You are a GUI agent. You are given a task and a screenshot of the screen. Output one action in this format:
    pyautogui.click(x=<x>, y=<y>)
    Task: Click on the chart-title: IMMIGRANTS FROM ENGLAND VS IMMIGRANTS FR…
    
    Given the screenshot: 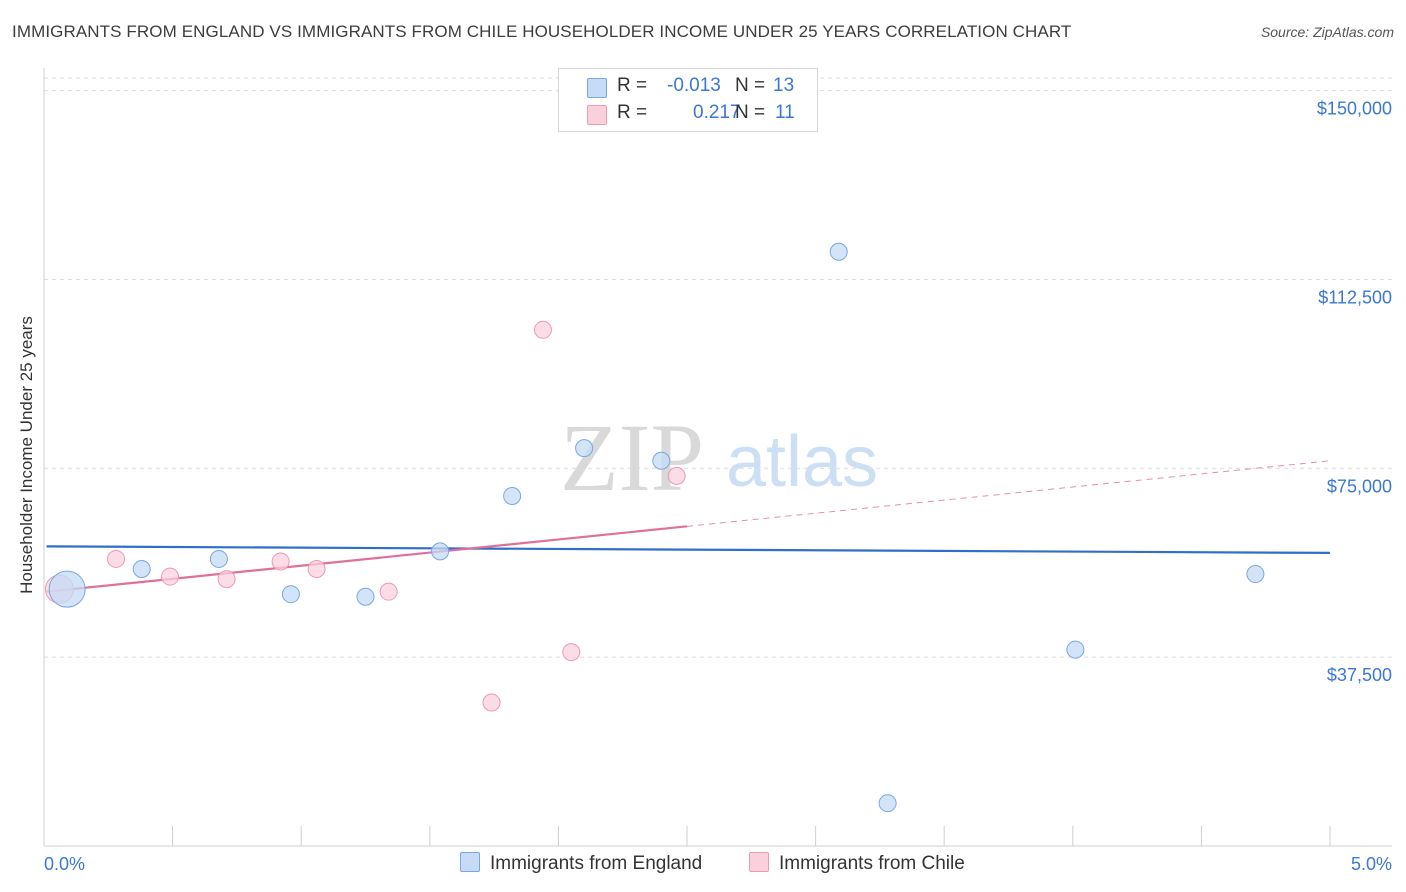 What is the action you would take?
    pyautogui.click(x=542, y=31)
    